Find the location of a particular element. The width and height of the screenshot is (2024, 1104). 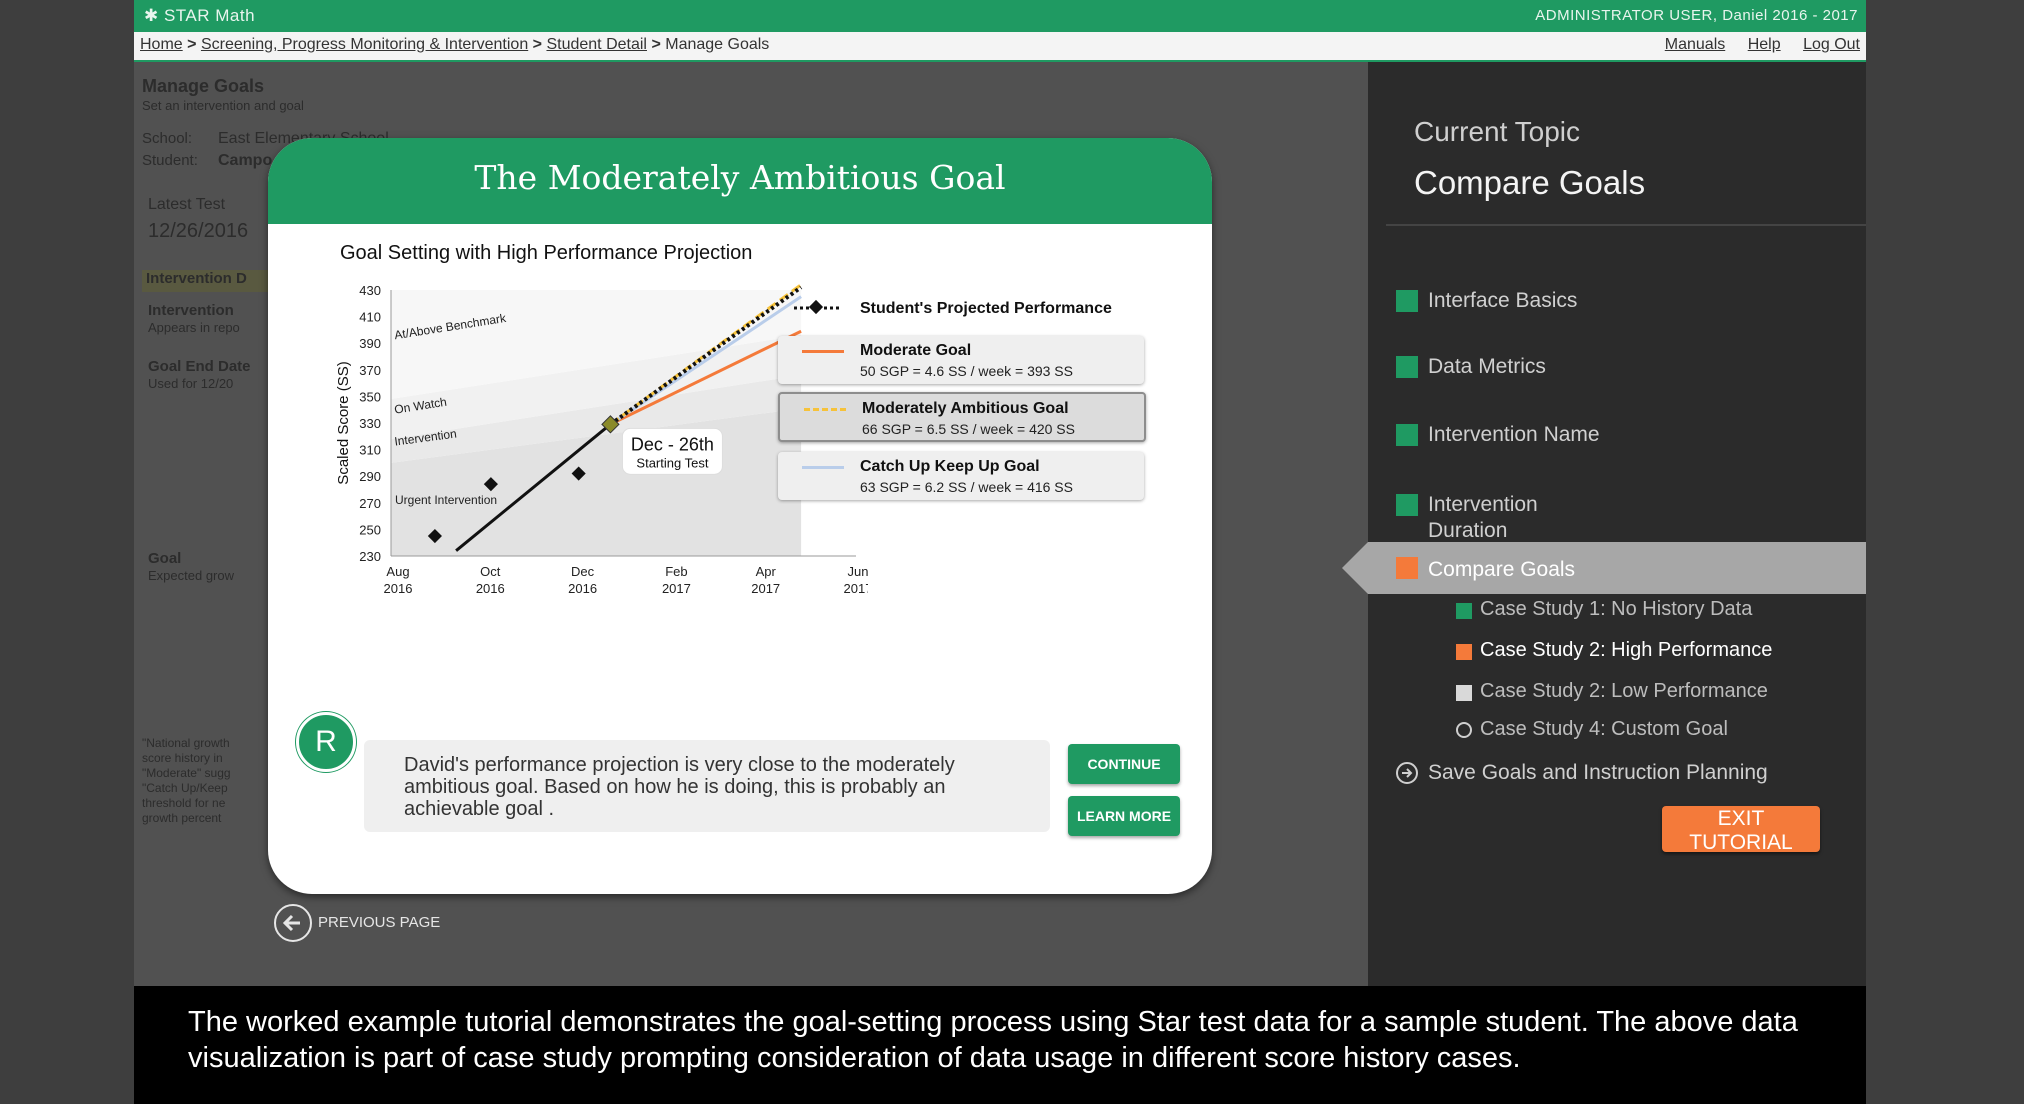

sidebar-item-label: Data Metrics is located at coordinates (1487, 366).